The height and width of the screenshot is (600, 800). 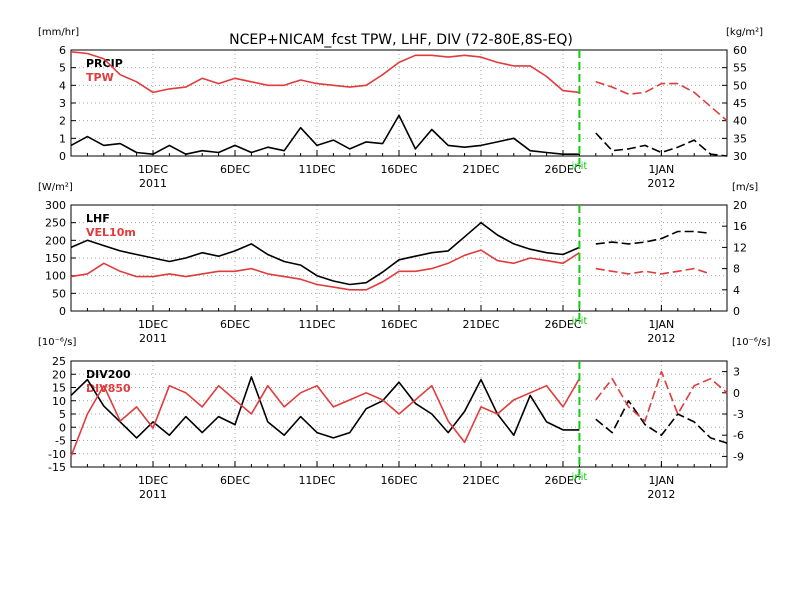 I want to click on panel3-right-tick-label: 3, so click(x=736, y=372).